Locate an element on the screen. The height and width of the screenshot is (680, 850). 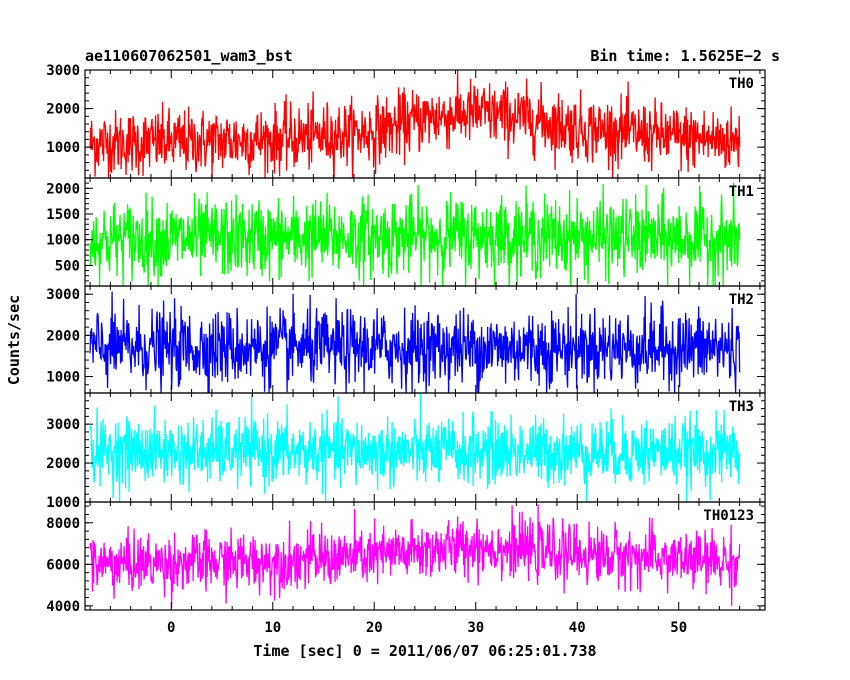
series-line-th2 is located at coordinates (415, 342).